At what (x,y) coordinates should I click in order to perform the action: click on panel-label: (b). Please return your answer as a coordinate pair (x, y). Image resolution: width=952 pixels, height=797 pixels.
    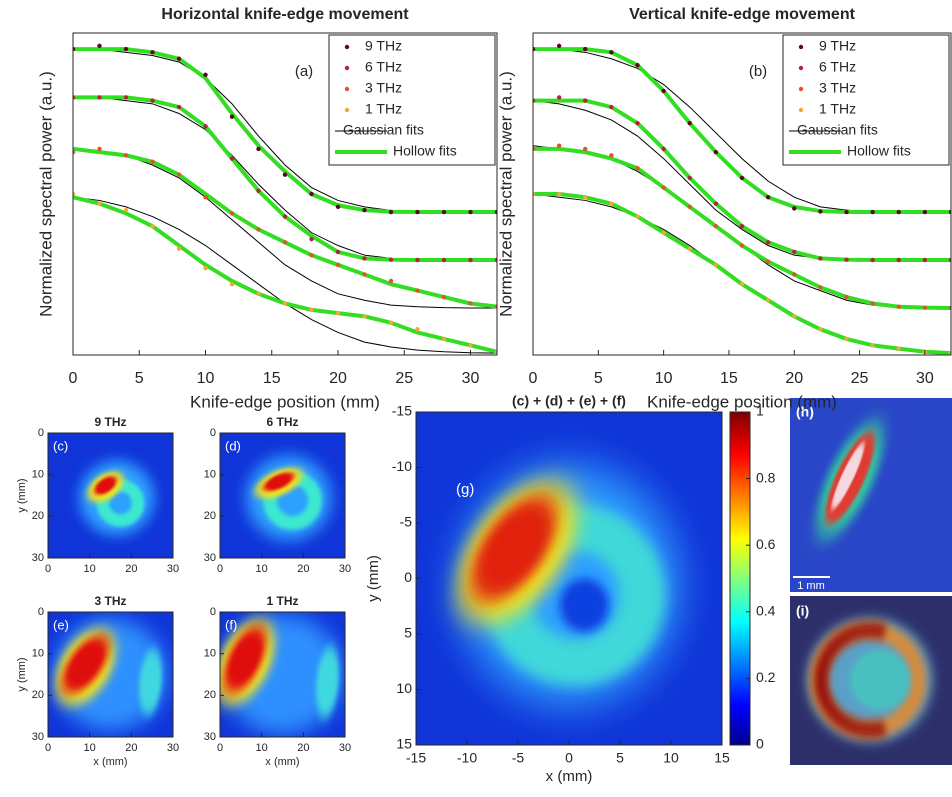
    Looking at the image, I should click on (758, 71).